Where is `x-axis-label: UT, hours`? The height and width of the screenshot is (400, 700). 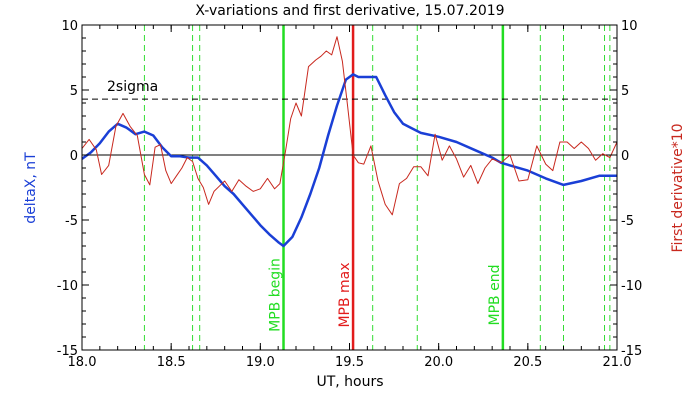
x-axis-label: UT, hours is located at coordinates (349, 382).